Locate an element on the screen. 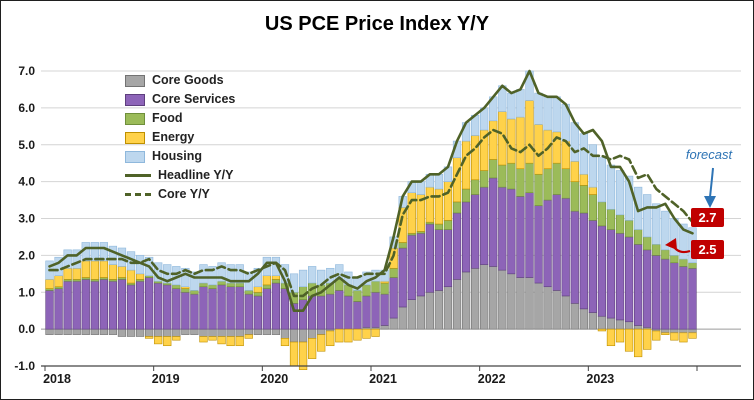 Image resolution: width=754 pixels, height=400 pixels. x-tick-label: 2019 is located at coordinates (166, 379).